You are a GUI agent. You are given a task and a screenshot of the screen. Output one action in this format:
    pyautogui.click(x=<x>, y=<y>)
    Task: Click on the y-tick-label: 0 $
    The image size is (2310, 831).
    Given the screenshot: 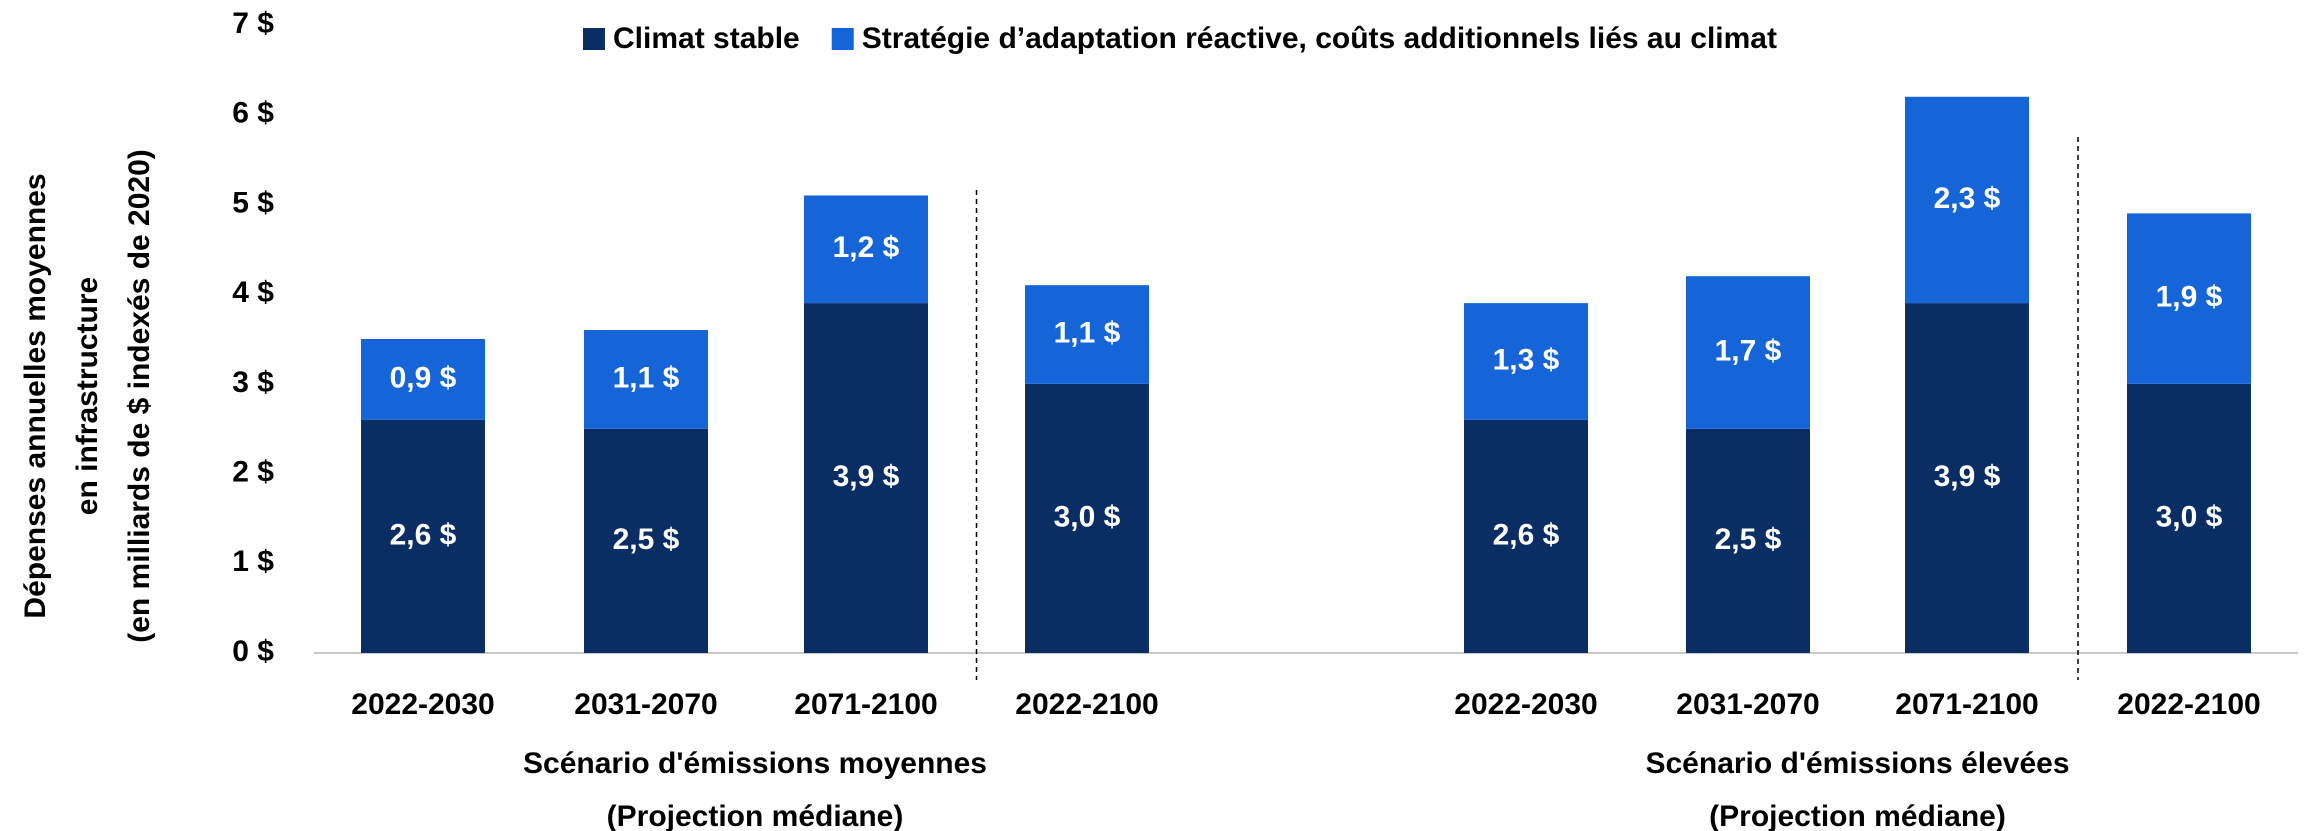 What is the action you would take?
    pyautogui.click(x=253, y=651)
    